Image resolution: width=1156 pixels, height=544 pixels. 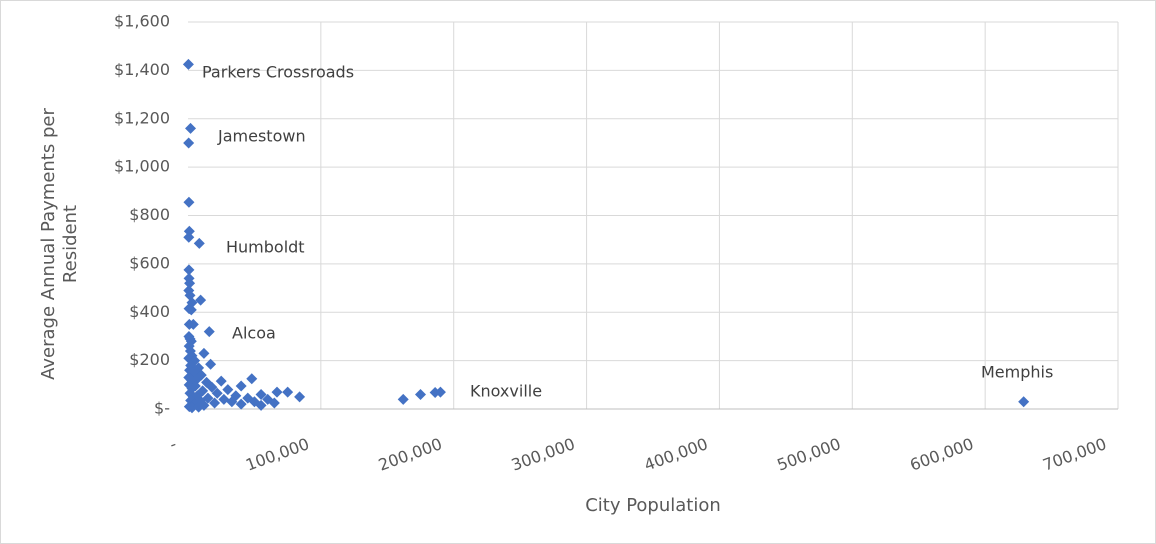 I want to click on y-tick-label: $1,600, so click(x=142, y=21).